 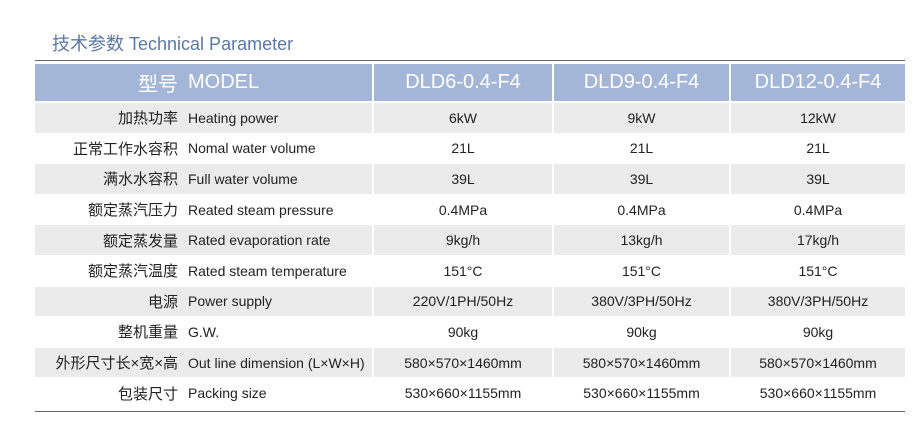 I want to click on row-label: 额定蒸发量 Rated evaporation rate, so click(x=203, y=240).